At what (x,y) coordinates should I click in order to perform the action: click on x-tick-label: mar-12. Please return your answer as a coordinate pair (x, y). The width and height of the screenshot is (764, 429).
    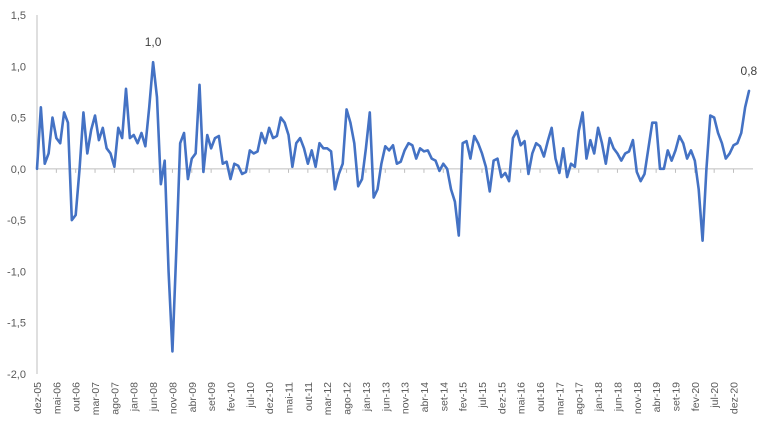
    Looking at the image, I should click on (328, 398).